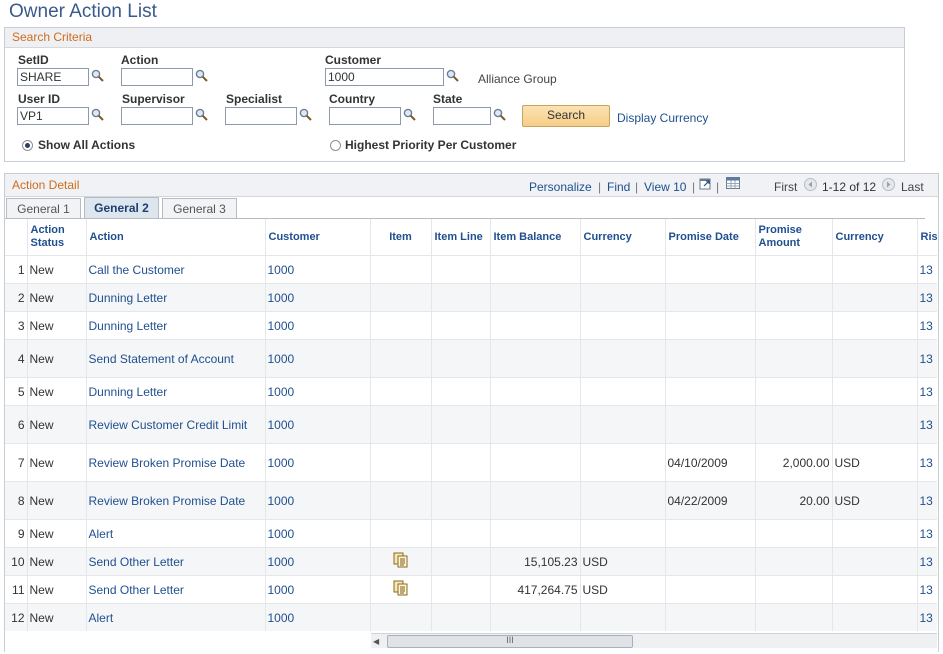 The height and width of the screenshot is (654, 943). I want to click on state-field, so click(462, 116).